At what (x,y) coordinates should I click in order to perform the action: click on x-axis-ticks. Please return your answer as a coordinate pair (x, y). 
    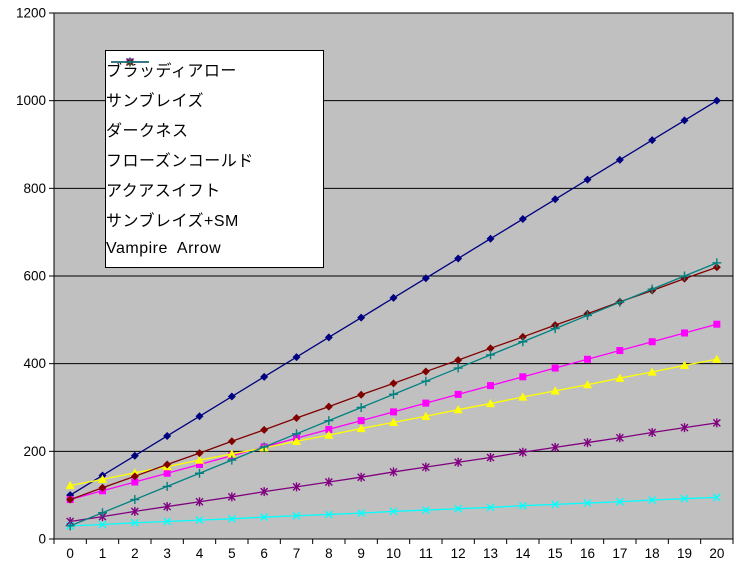
    Looking at the image, I should click on (393, 541).